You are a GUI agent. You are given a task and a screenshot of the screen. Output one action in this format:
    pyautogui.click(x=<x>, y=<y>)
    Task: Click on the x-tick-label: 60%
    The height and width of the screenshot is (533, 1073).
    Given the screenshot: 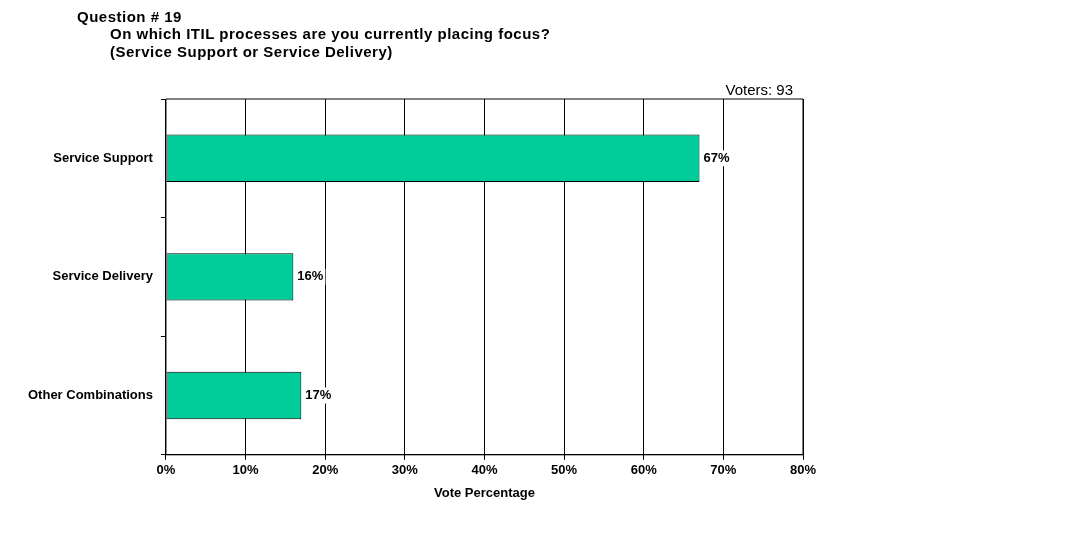 What is the action you would take?
    pyautogui.click(x=644, y=470)
    